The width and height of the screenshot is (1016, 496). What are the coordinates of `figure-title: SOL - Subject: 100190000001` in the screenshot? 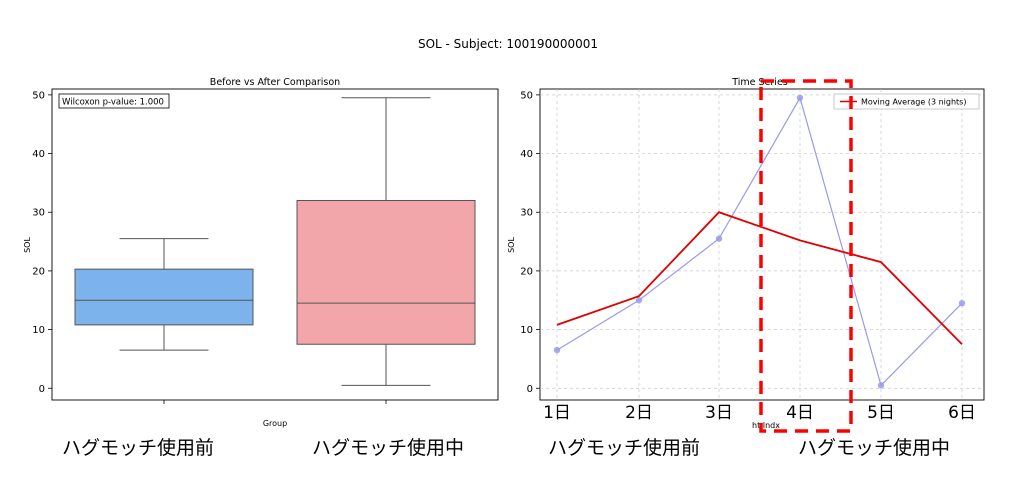 It's located at (508, 44).